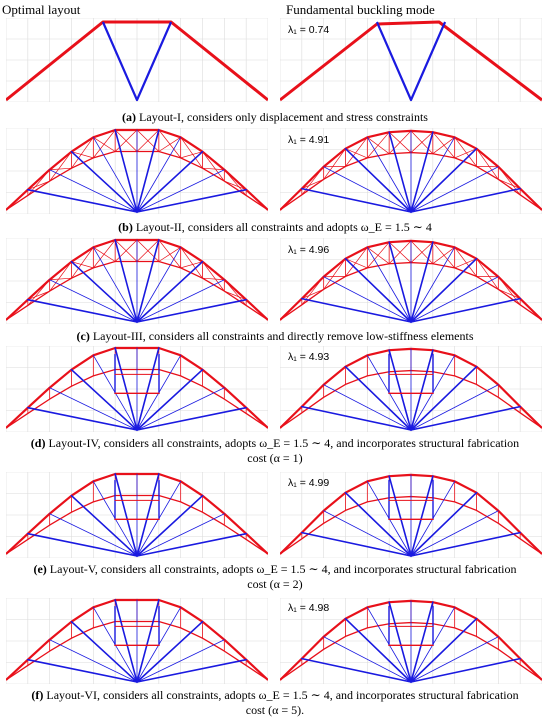 This screenshot has height=722, width=550. What do you see at coordinates (275, 458) in the screenshot?
I see `caption-text-line2: cost (α = 1)` at bounding box center [275, 458].